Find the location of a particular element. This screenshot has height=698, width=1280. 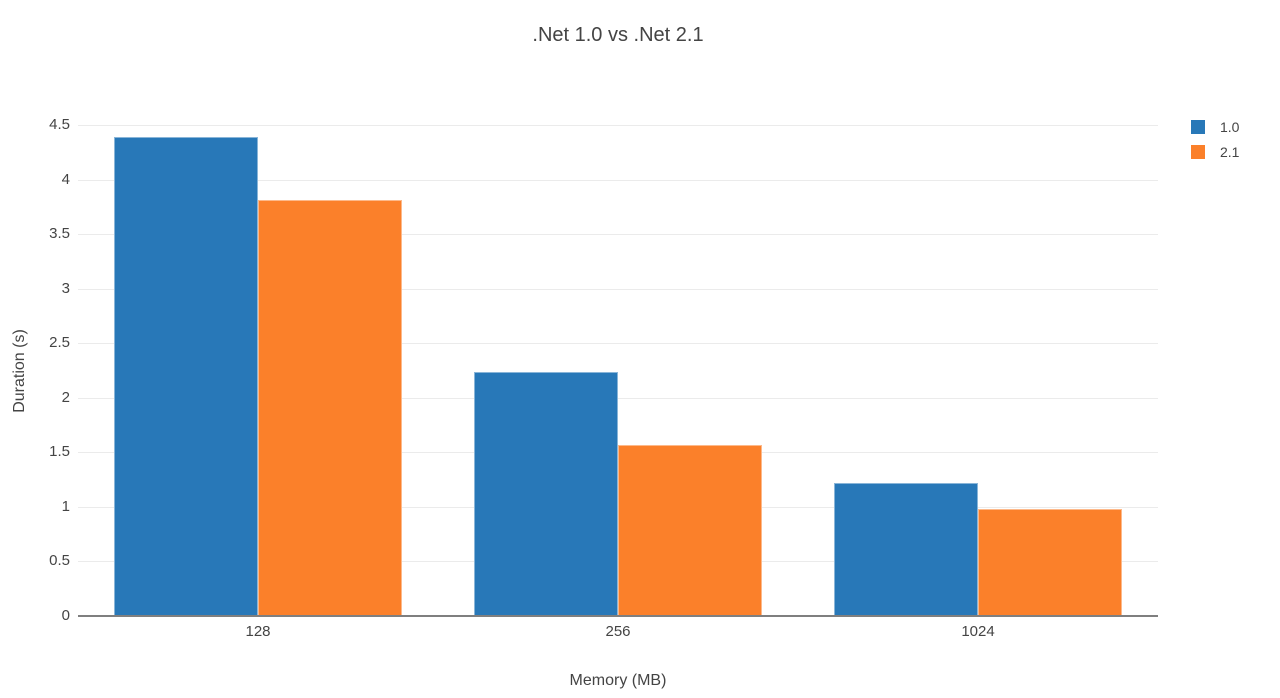

legend-item-2-1: 2.1 is located at coordinates (1215, 152).